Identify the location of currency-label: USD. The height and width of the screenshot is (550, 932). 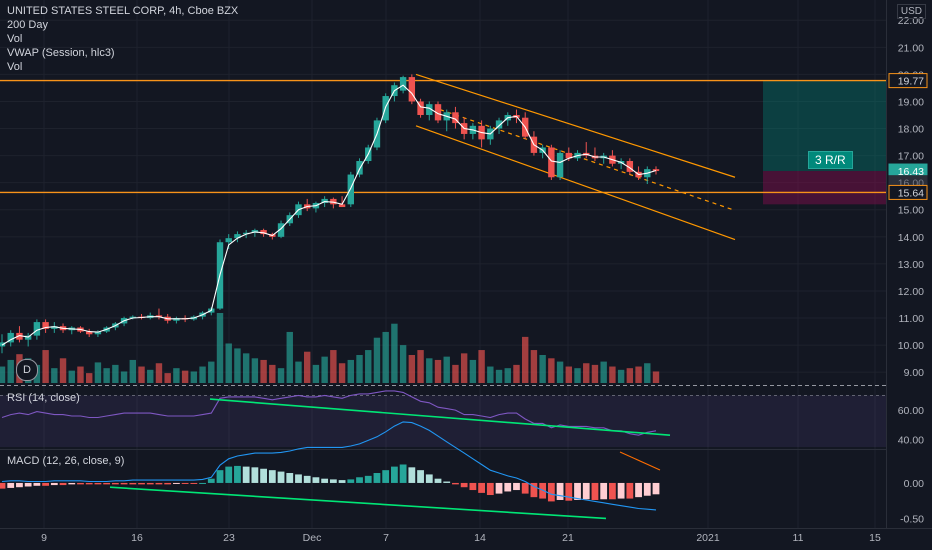
(911, 11).